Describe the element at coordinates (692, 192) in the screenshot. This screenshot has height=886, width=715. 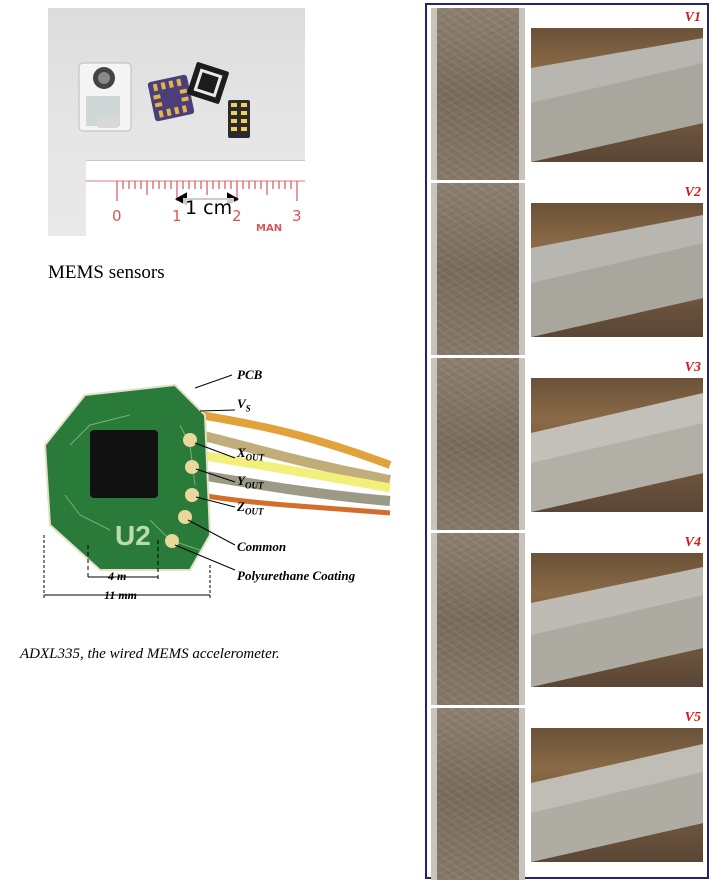
I see `label-v2: V2` at that location.